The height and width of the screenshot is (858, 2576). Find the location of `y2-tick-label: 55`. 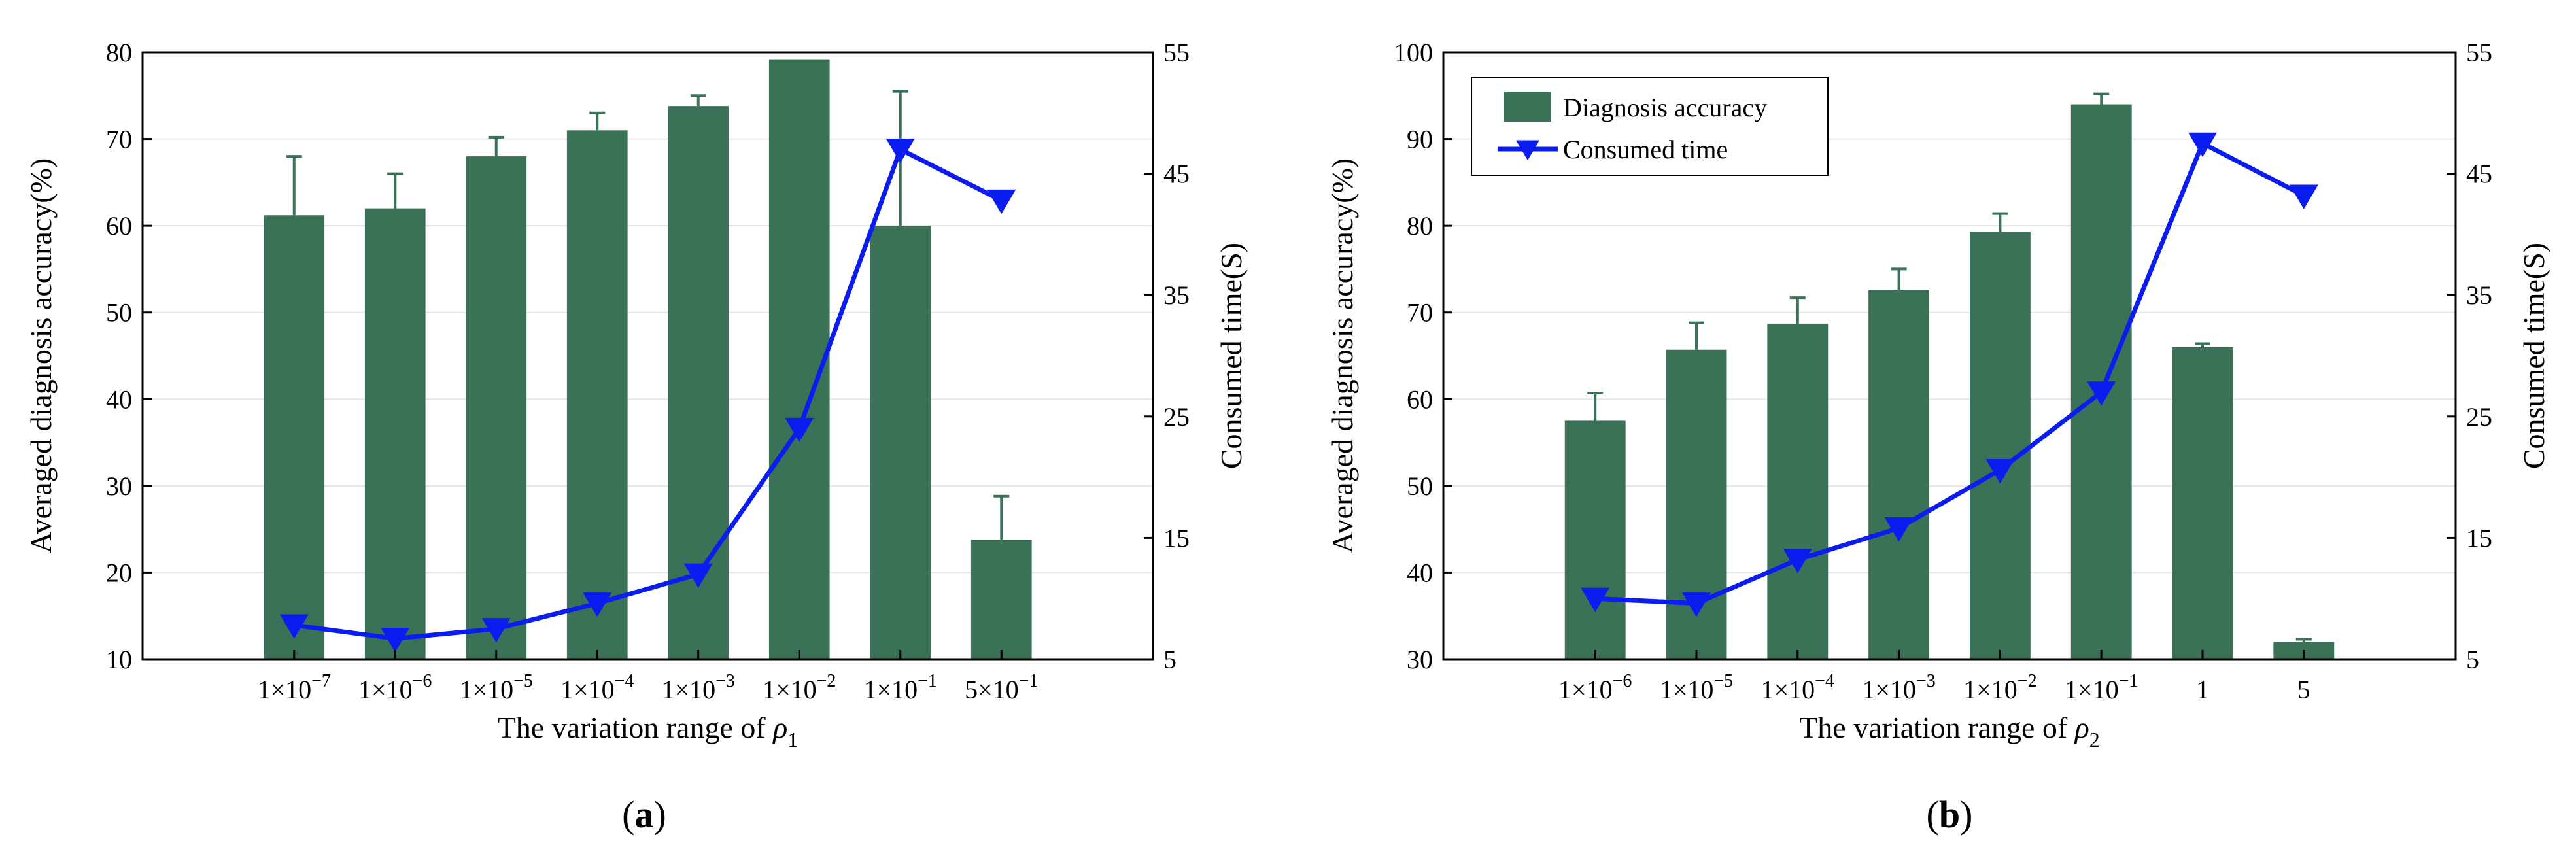

y2-tick-label: 55 is located at coordinates (2479, 52).